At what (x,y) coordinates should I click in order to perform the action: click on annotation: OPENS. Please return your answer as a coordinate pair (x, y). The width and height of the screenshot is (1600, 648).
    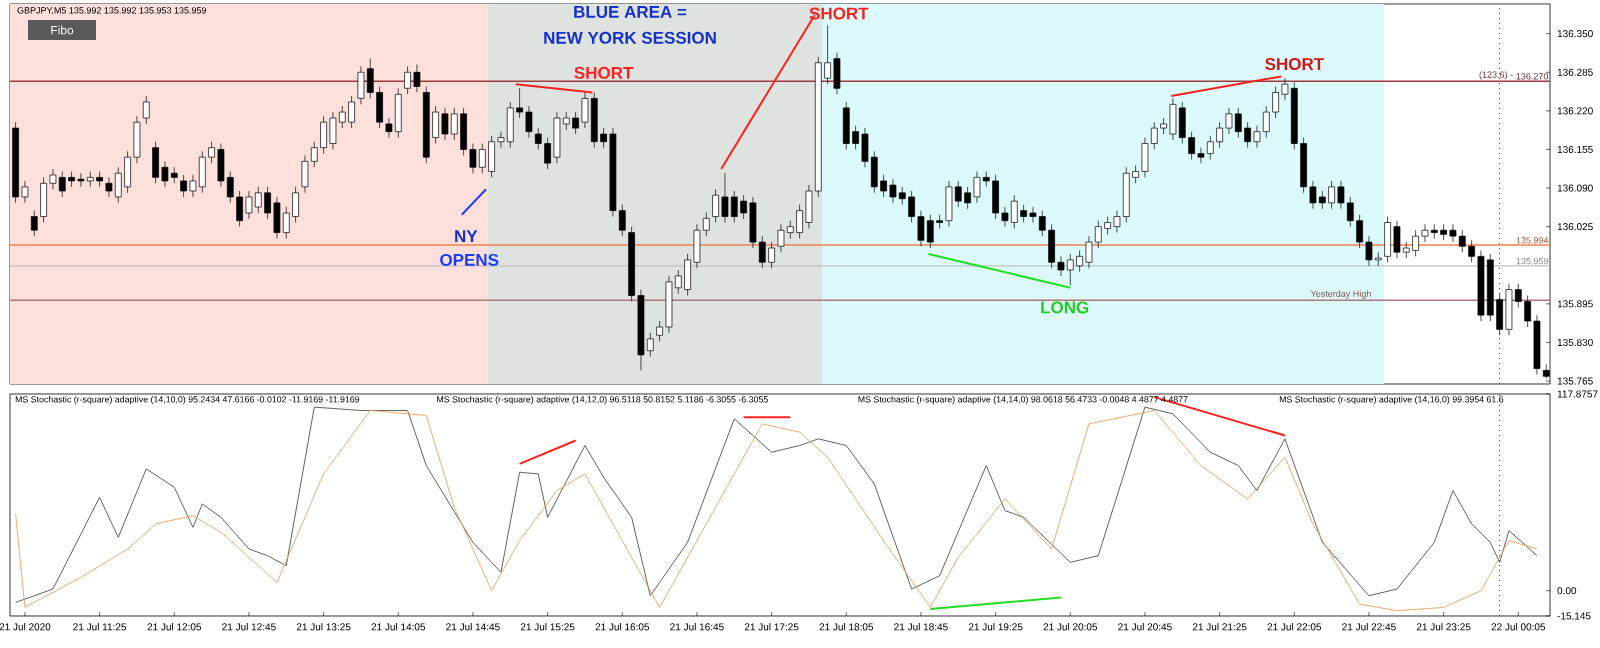
    Looking at the image, I should click on (469, 259).